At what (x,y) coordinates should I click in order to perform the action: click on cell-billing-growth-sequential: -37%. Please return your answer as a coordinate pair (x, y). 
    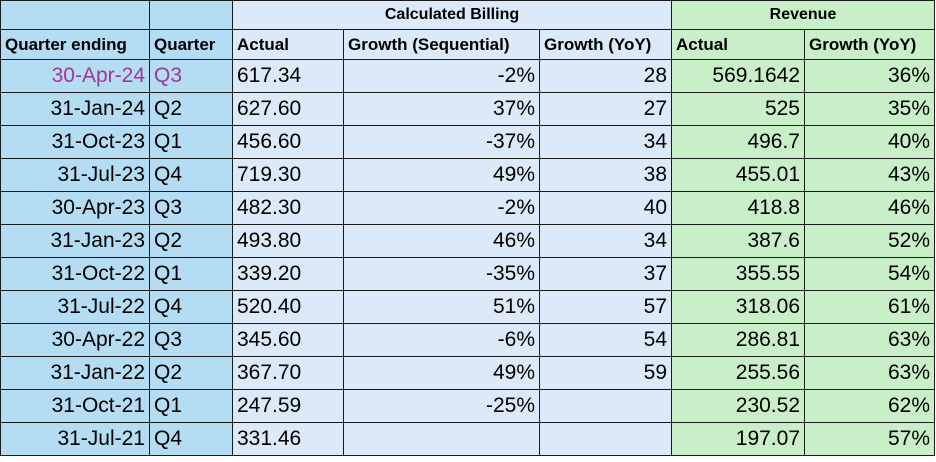
    Looking at the image, I should click on (441, 142).